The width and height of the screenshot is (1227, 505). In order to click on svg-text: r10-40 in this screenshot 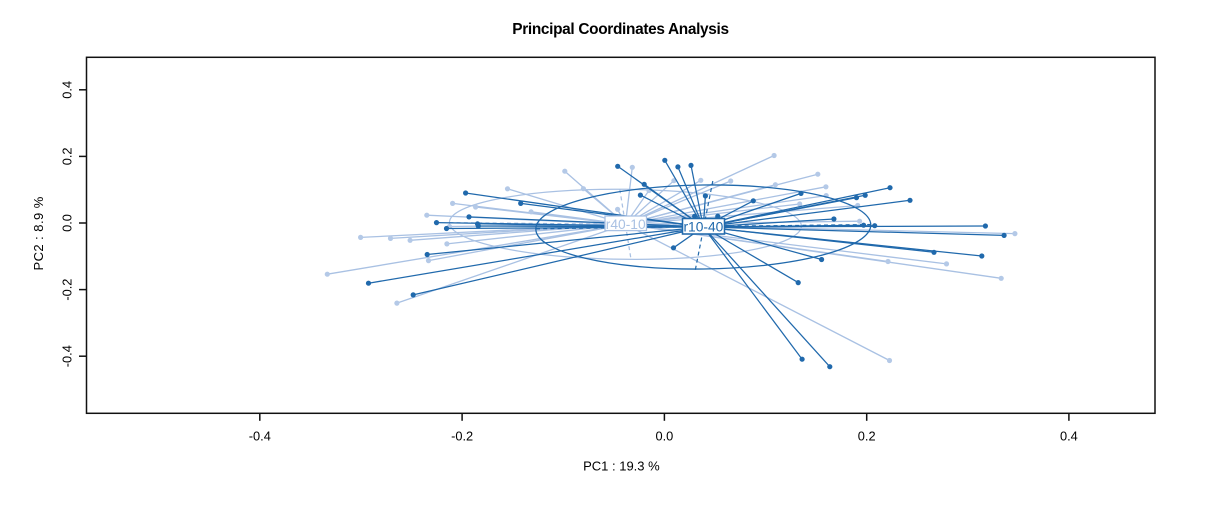, I will do `click(703, 226)`.